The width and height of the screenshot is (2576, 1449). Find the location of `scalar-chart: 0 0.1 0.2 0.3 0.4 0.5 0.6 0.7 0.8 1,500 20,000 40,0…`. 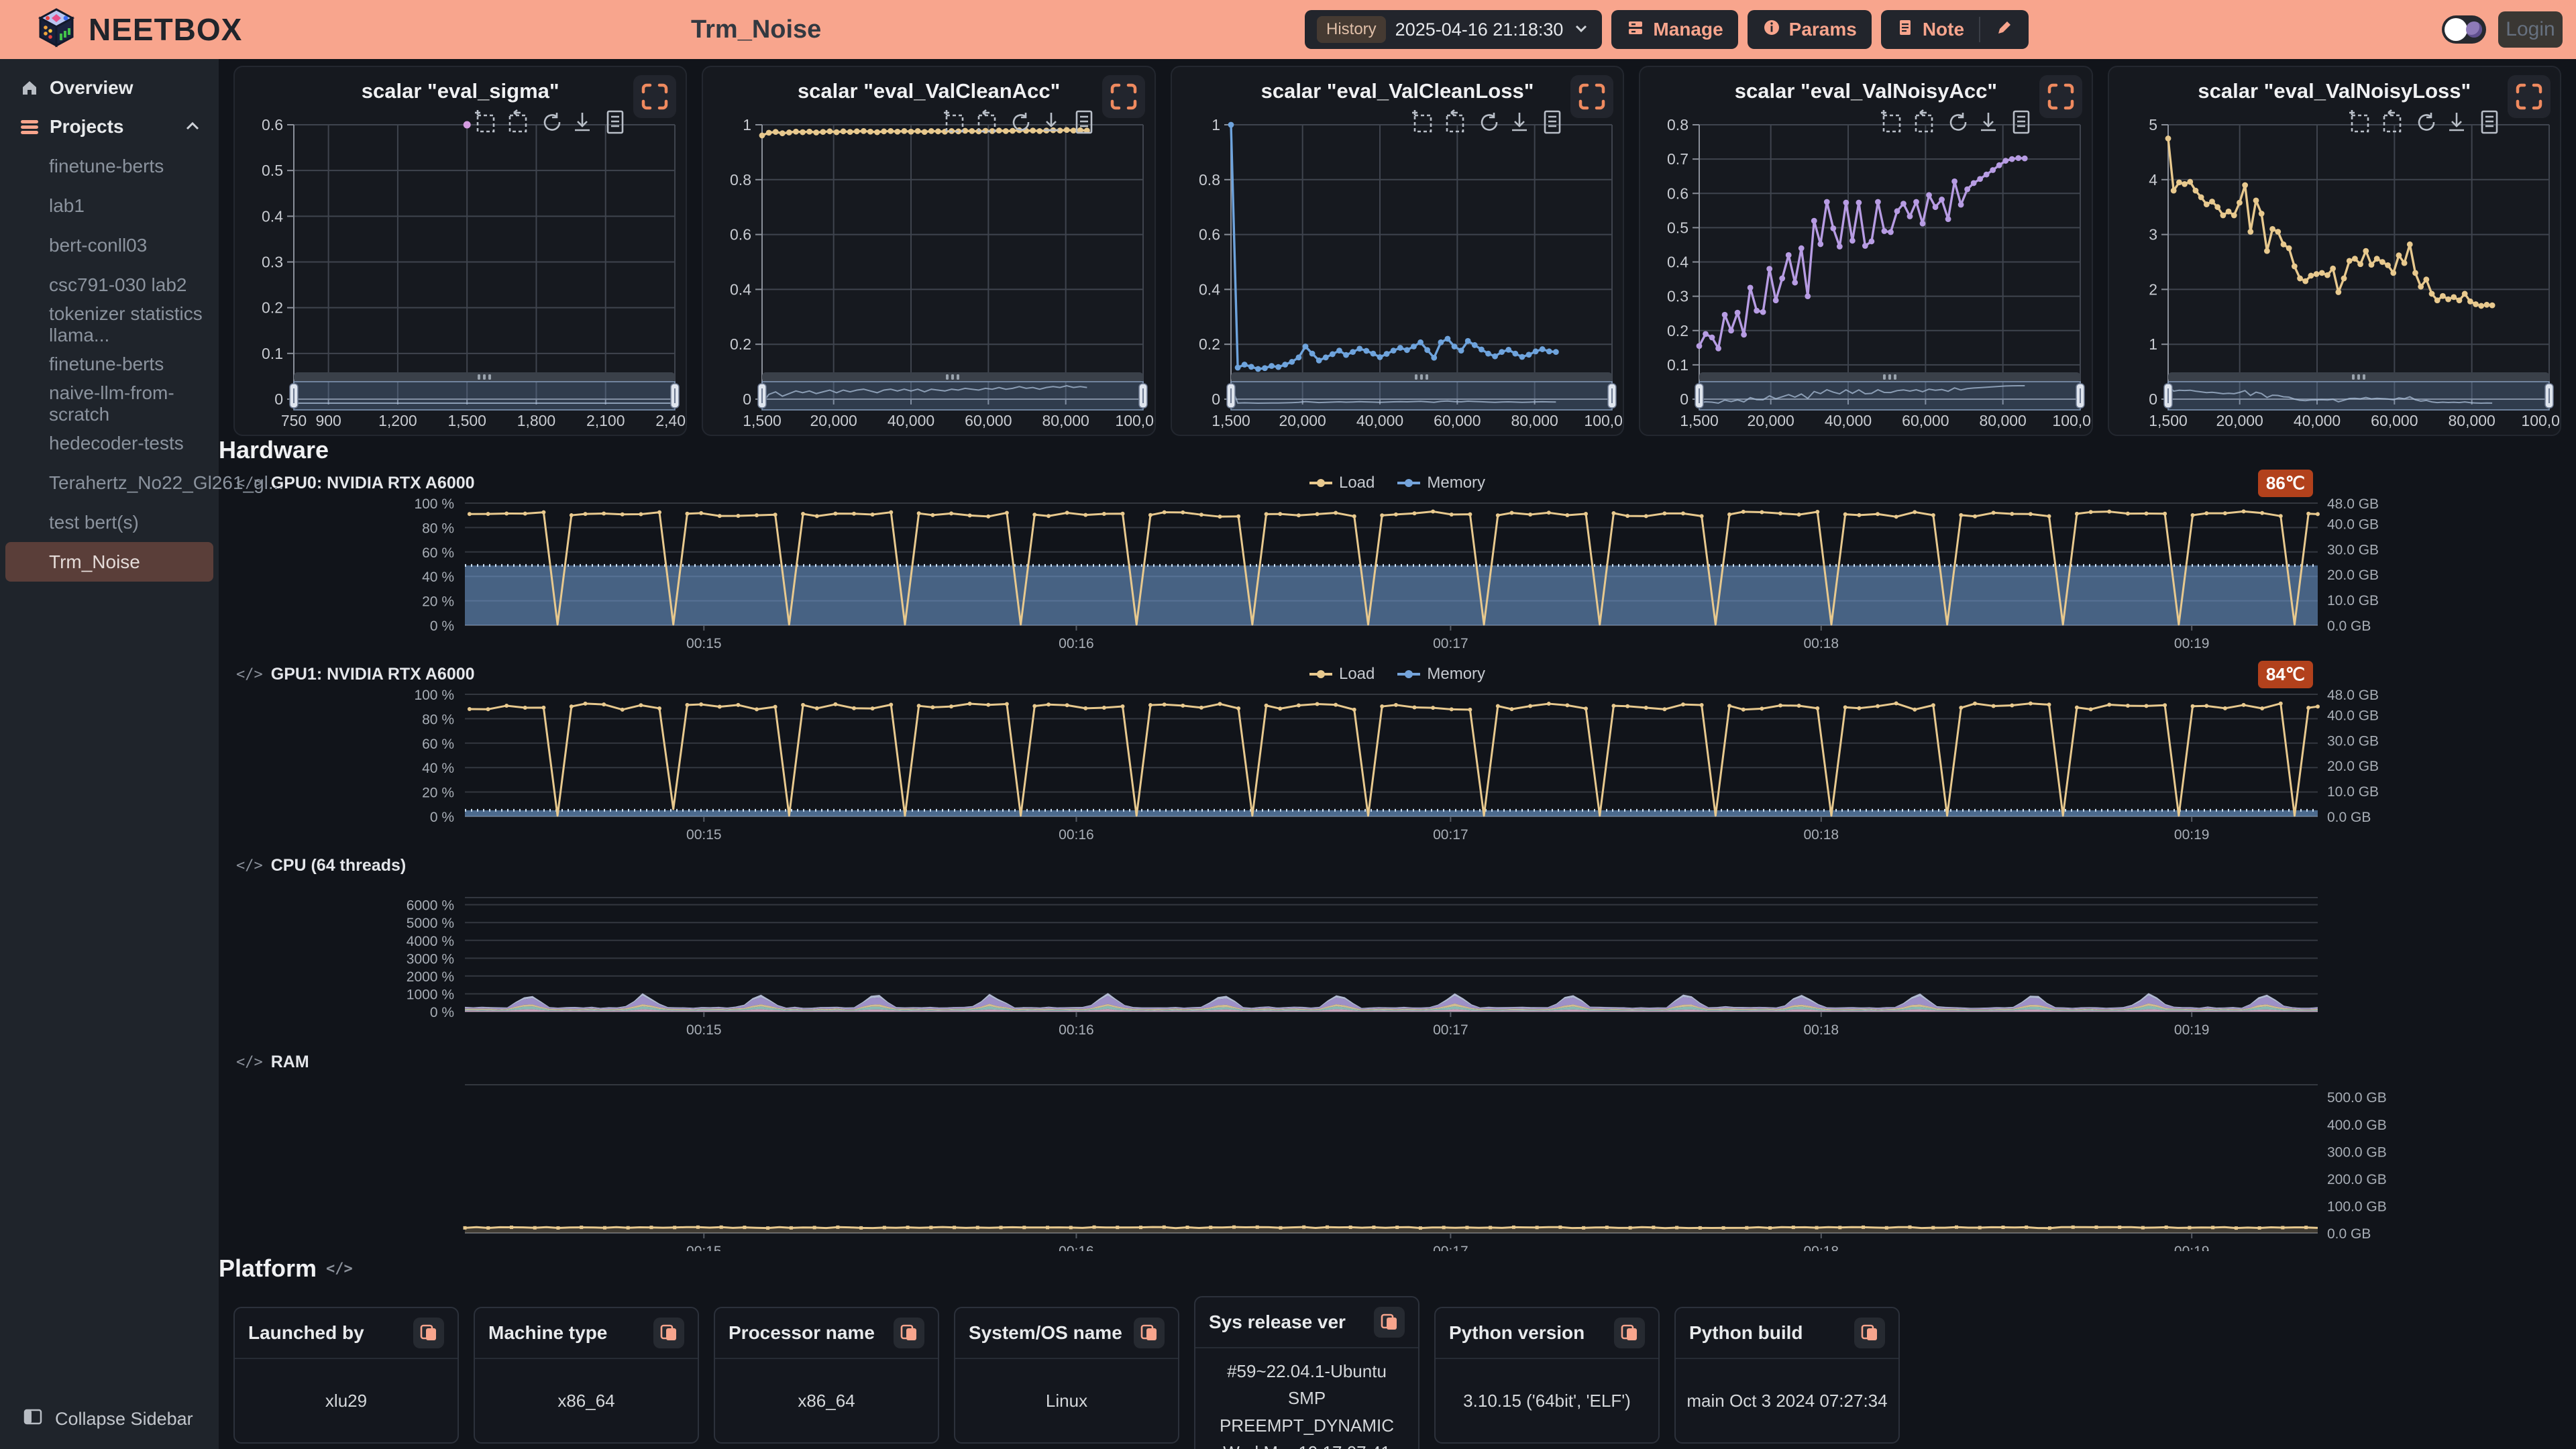

scalar-chart: 0 0.1 0.2 0.3 0.4 0.5 0.6 0.7 0.8 1,500 20,000 40,0… is located at coordinates (1865, 251).